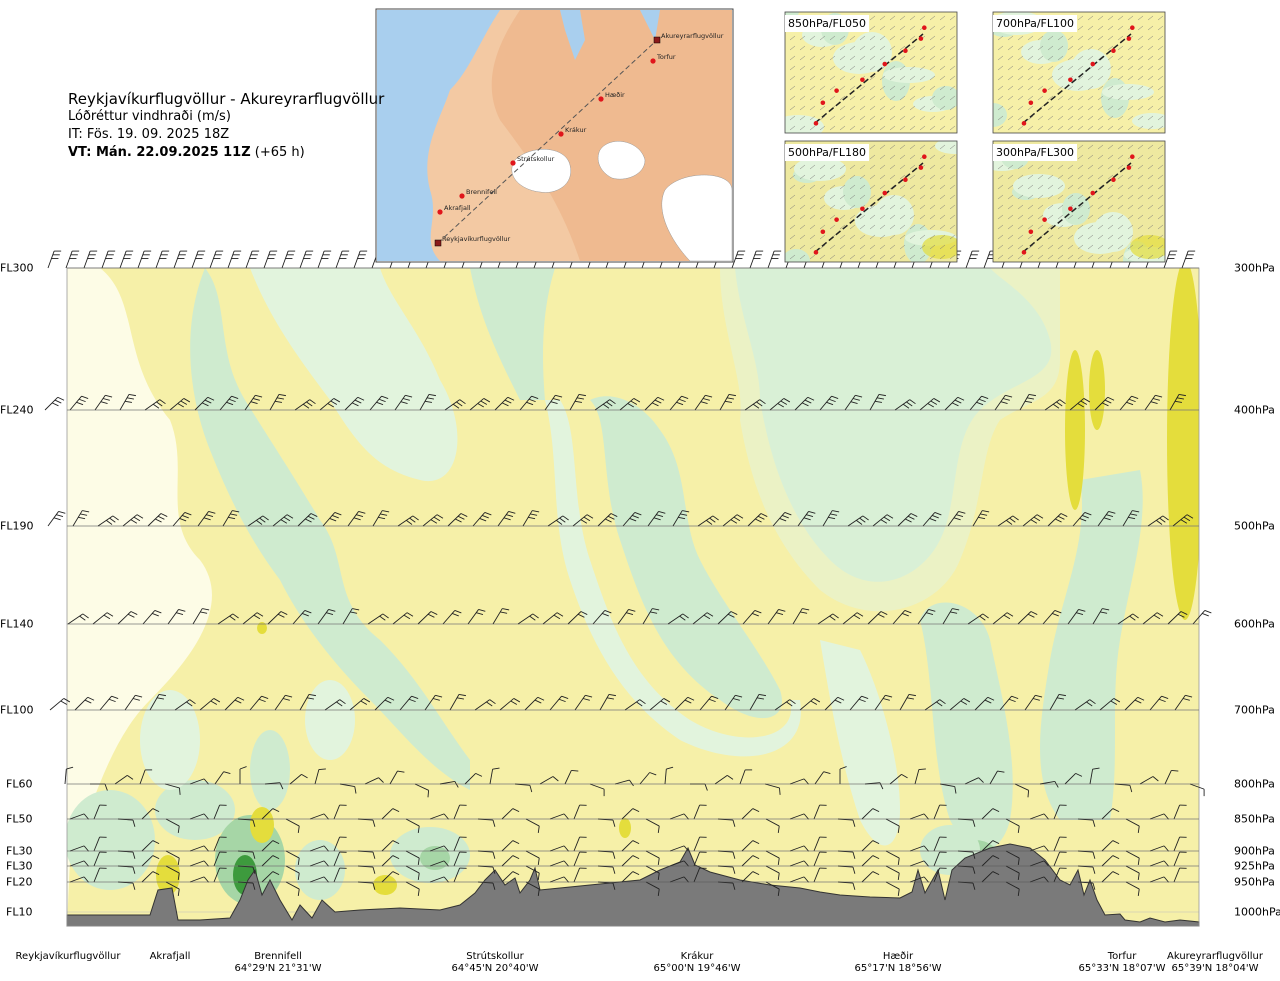  What do you see at coordinates (688, 38) in the screenshot?
I see `map-waypoint: Akureyrarflugvöllur` at bounding box center [688, 38].